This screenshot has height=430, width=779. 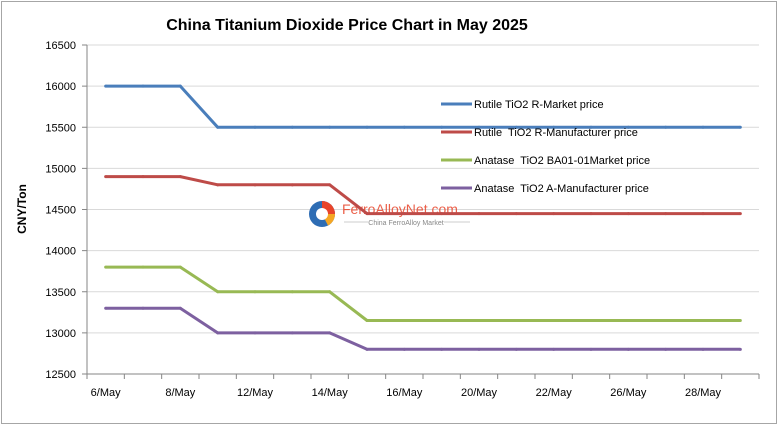 I want to click on x-tick-label: 28/May, so click(x=703, y=393).